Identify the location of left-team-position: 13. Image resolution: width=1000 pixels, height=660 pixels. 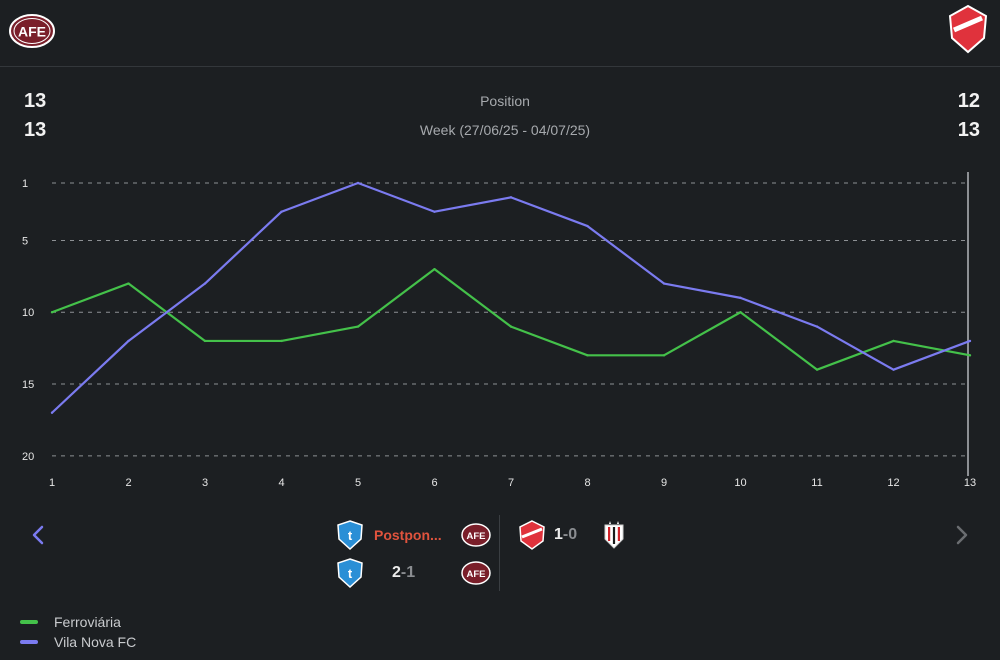
(35, 101).